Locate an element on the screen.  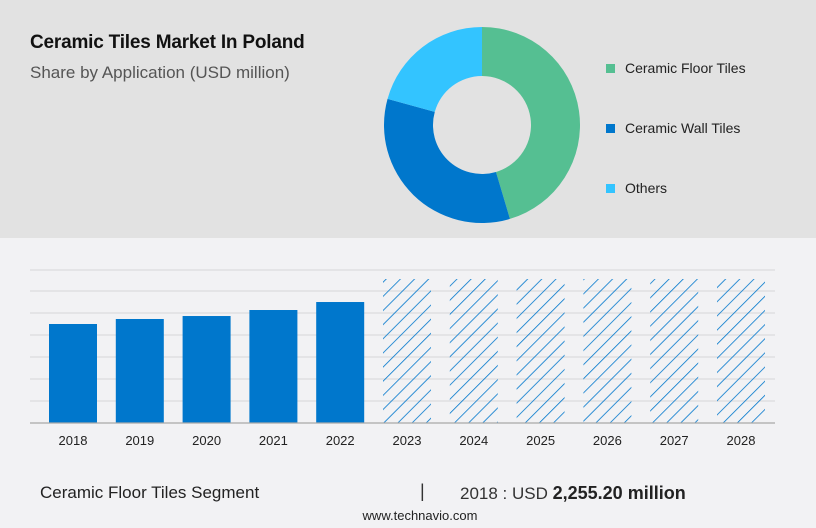
x-axis-label: 2025 is located at coordinates (541, 440).